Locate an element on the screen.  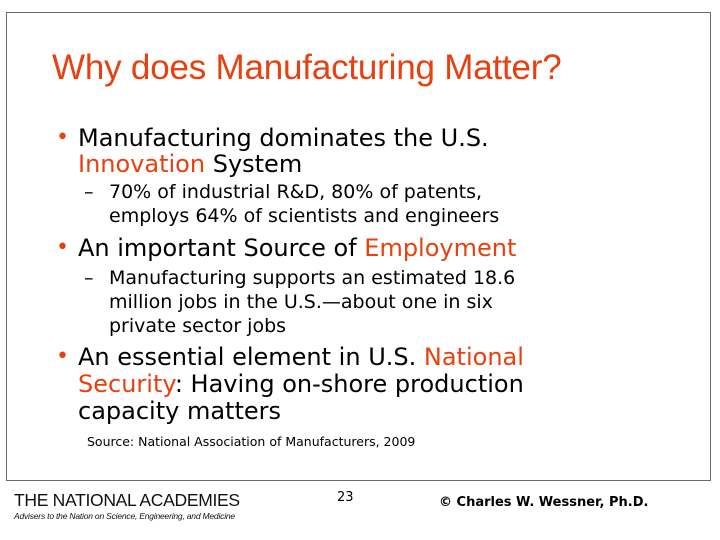
logo-title: THE NATIONAL ACADEMIES is located at coordinates (127, 500).